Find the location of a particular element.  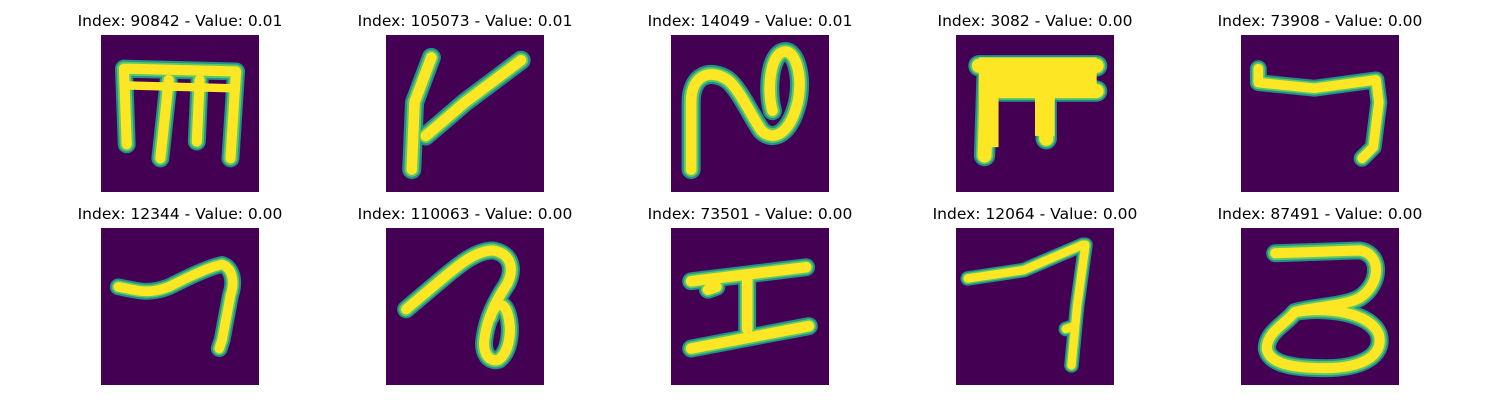

panel-title: Index: 12064 - Value: 0.00 is located at coordinates (1035, 214).